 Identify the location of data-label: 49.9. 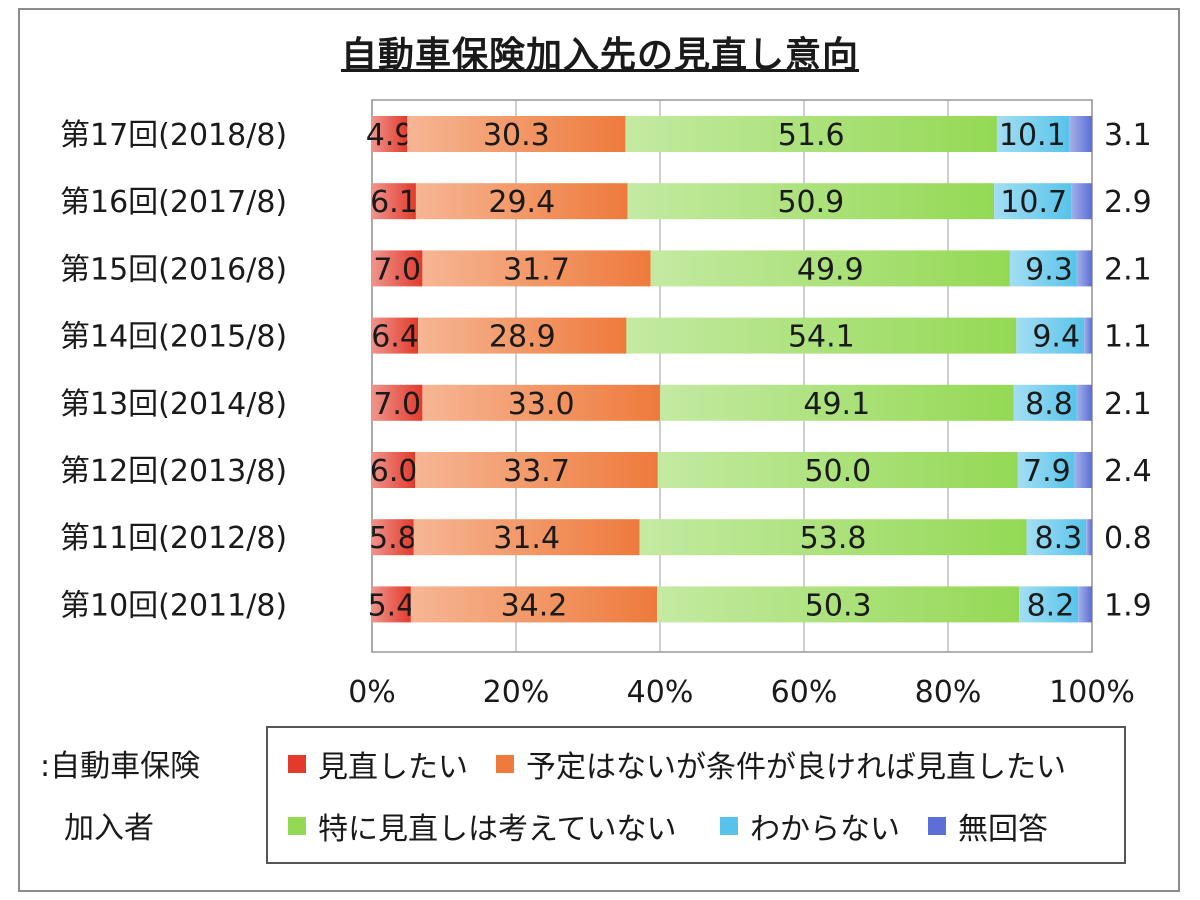
(830, 269).